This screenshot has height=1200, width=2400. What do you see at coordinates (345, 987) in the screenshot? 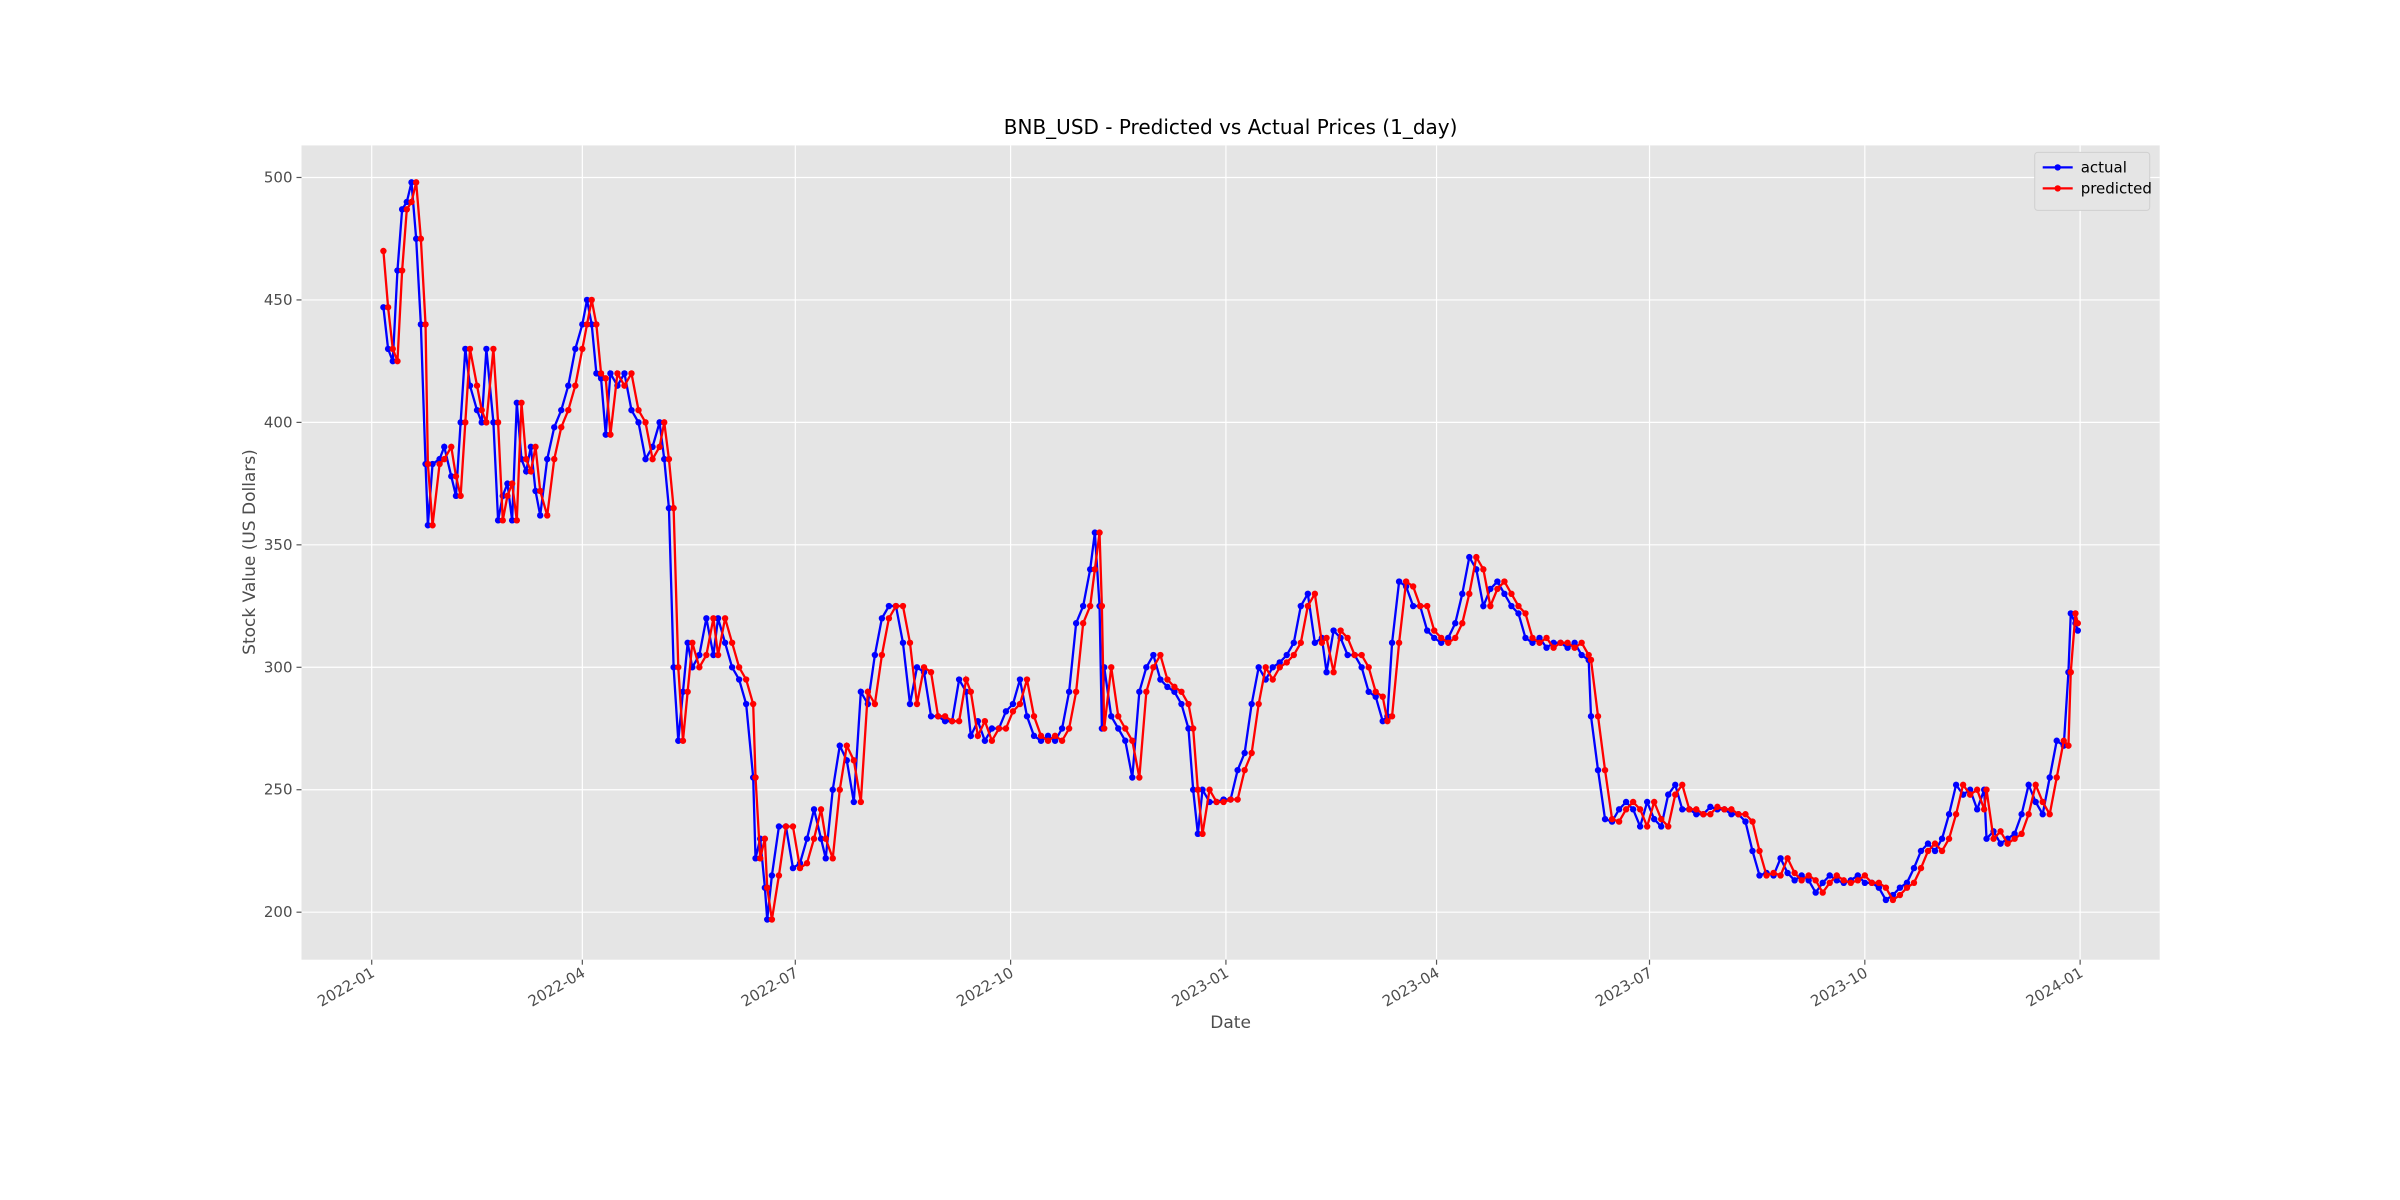
I see `x-tick-label: 2022-01` at bounding box center [345, 987].